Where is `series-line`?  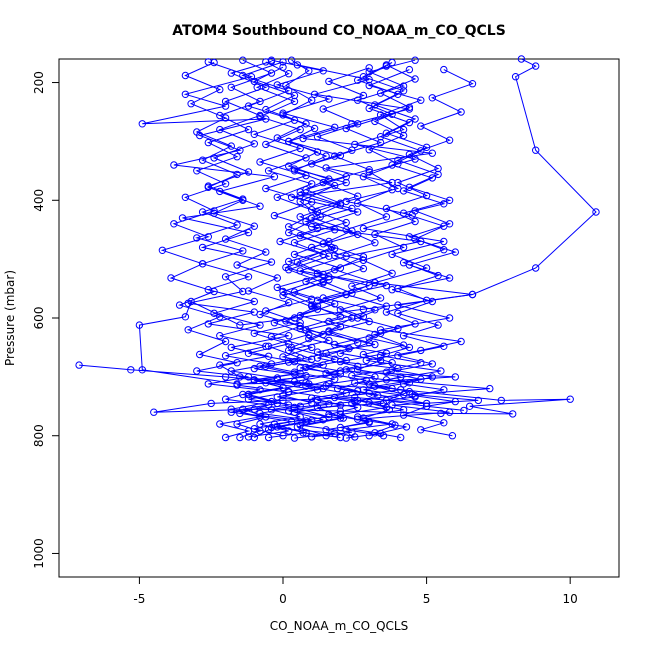
series-line is located at coordinates (321, 249).